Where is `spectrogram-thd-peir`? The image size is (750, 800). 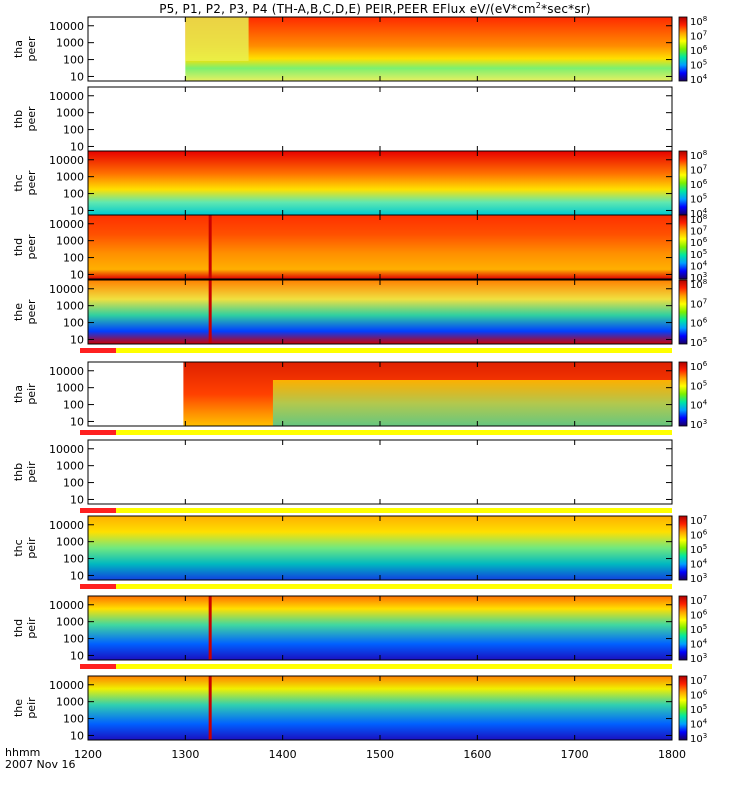 spectrogram-thd-peir is located at coordinates (380, 628).